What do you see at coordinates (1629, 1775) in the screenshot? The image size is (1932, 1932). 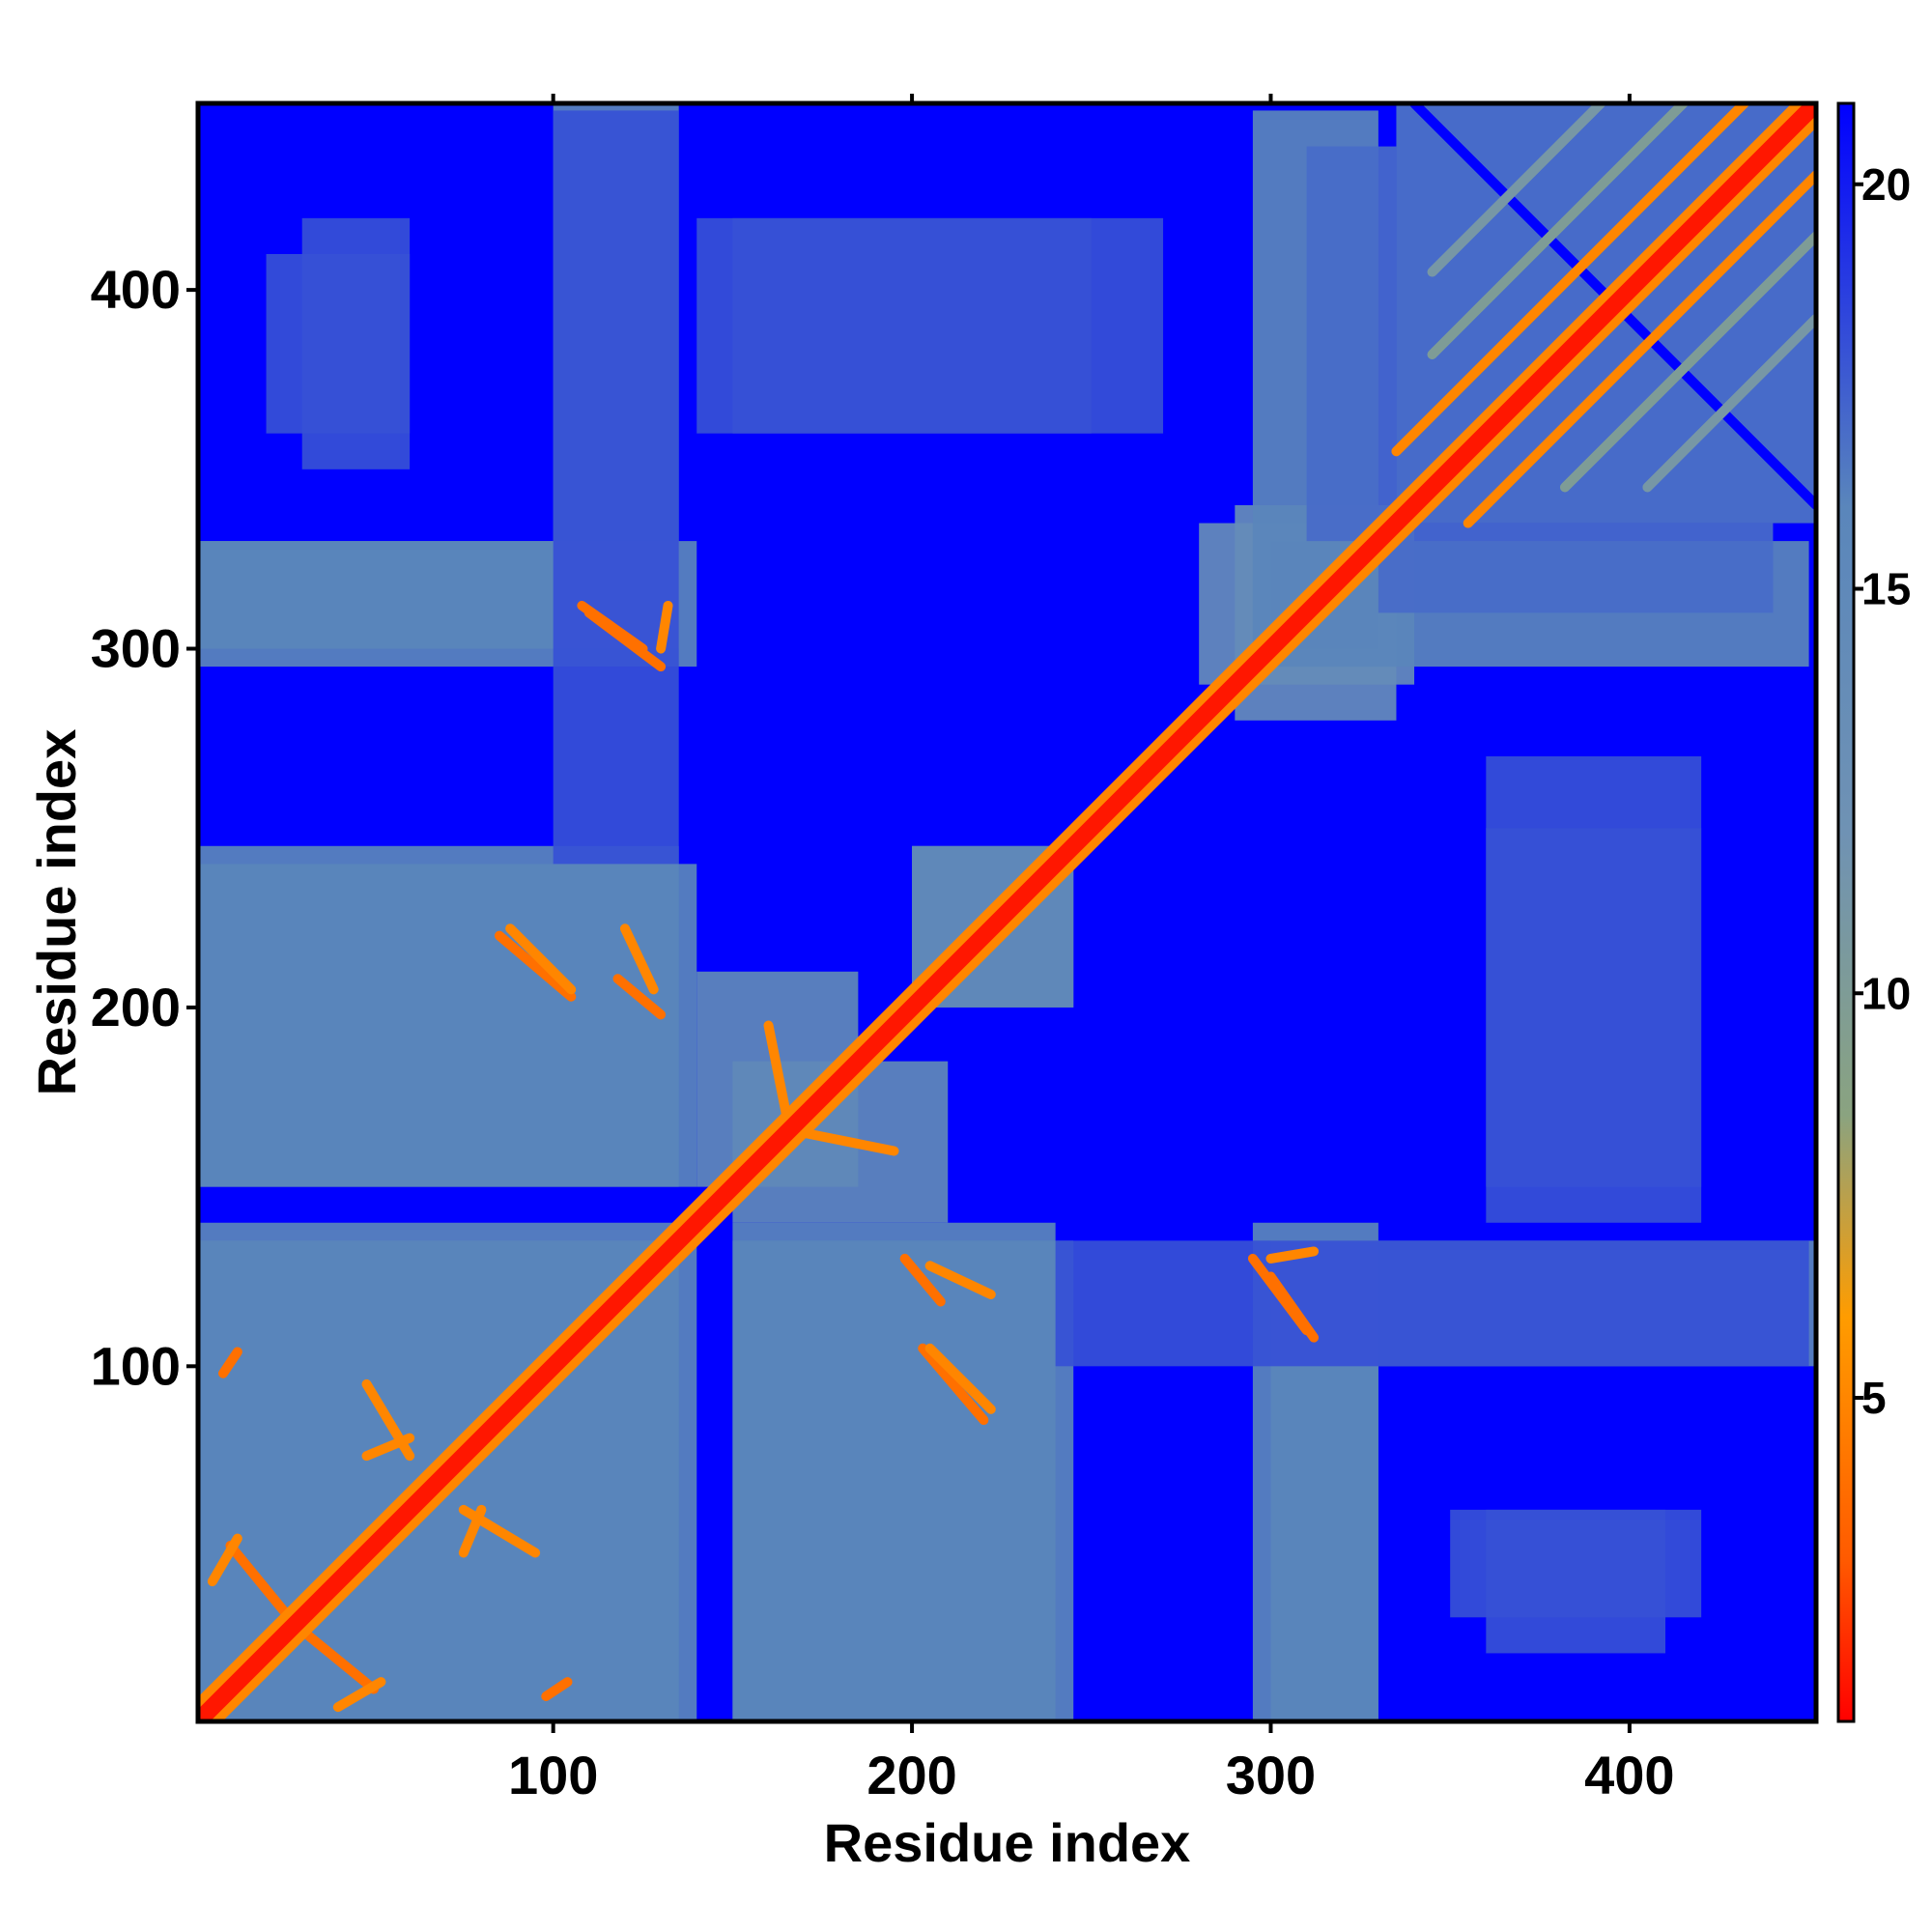 I see `x-tick-label: 400` at bounding box center [1629, 1775].